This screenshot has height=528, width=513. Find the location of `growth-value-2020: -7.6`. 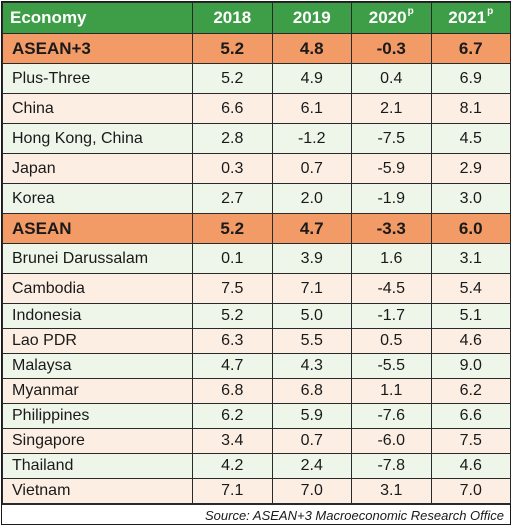

growth-value-2020: -7.6 is located at coordinates (391, 416).